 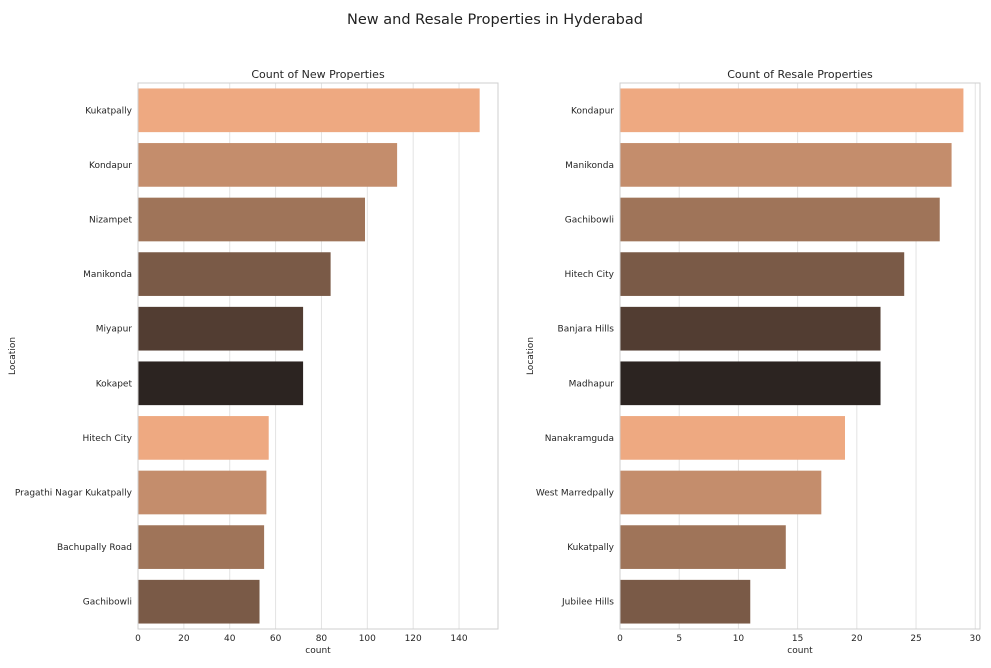 I want to click on x-tick-label: 25, so click(x=915, y=639).